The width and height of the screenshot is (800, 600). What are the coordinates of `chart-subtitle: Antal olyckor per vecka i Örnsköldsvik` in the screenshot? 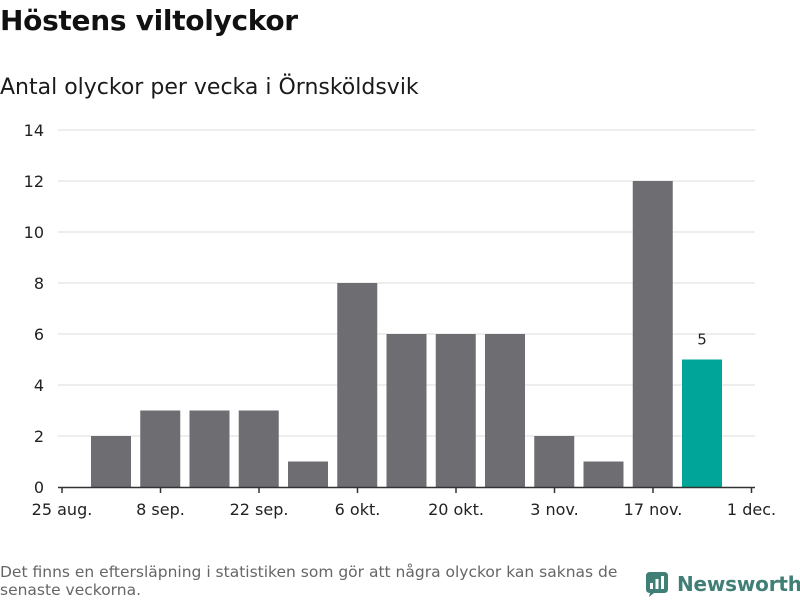 It's located at (209, 87).